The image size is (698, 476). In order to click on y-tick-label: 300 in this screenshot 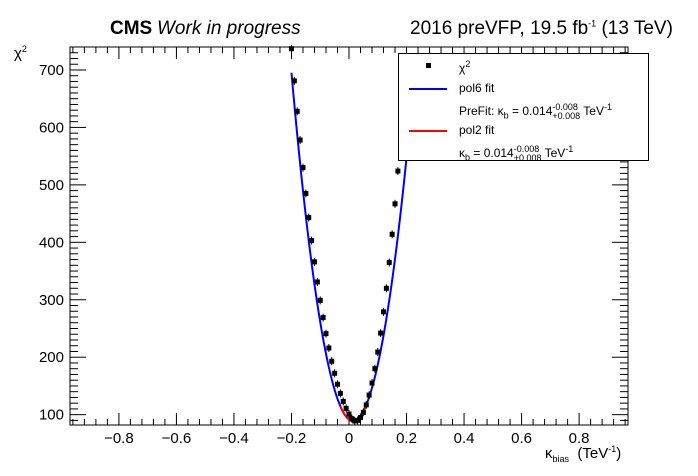, I will do `click(51, 300)`.